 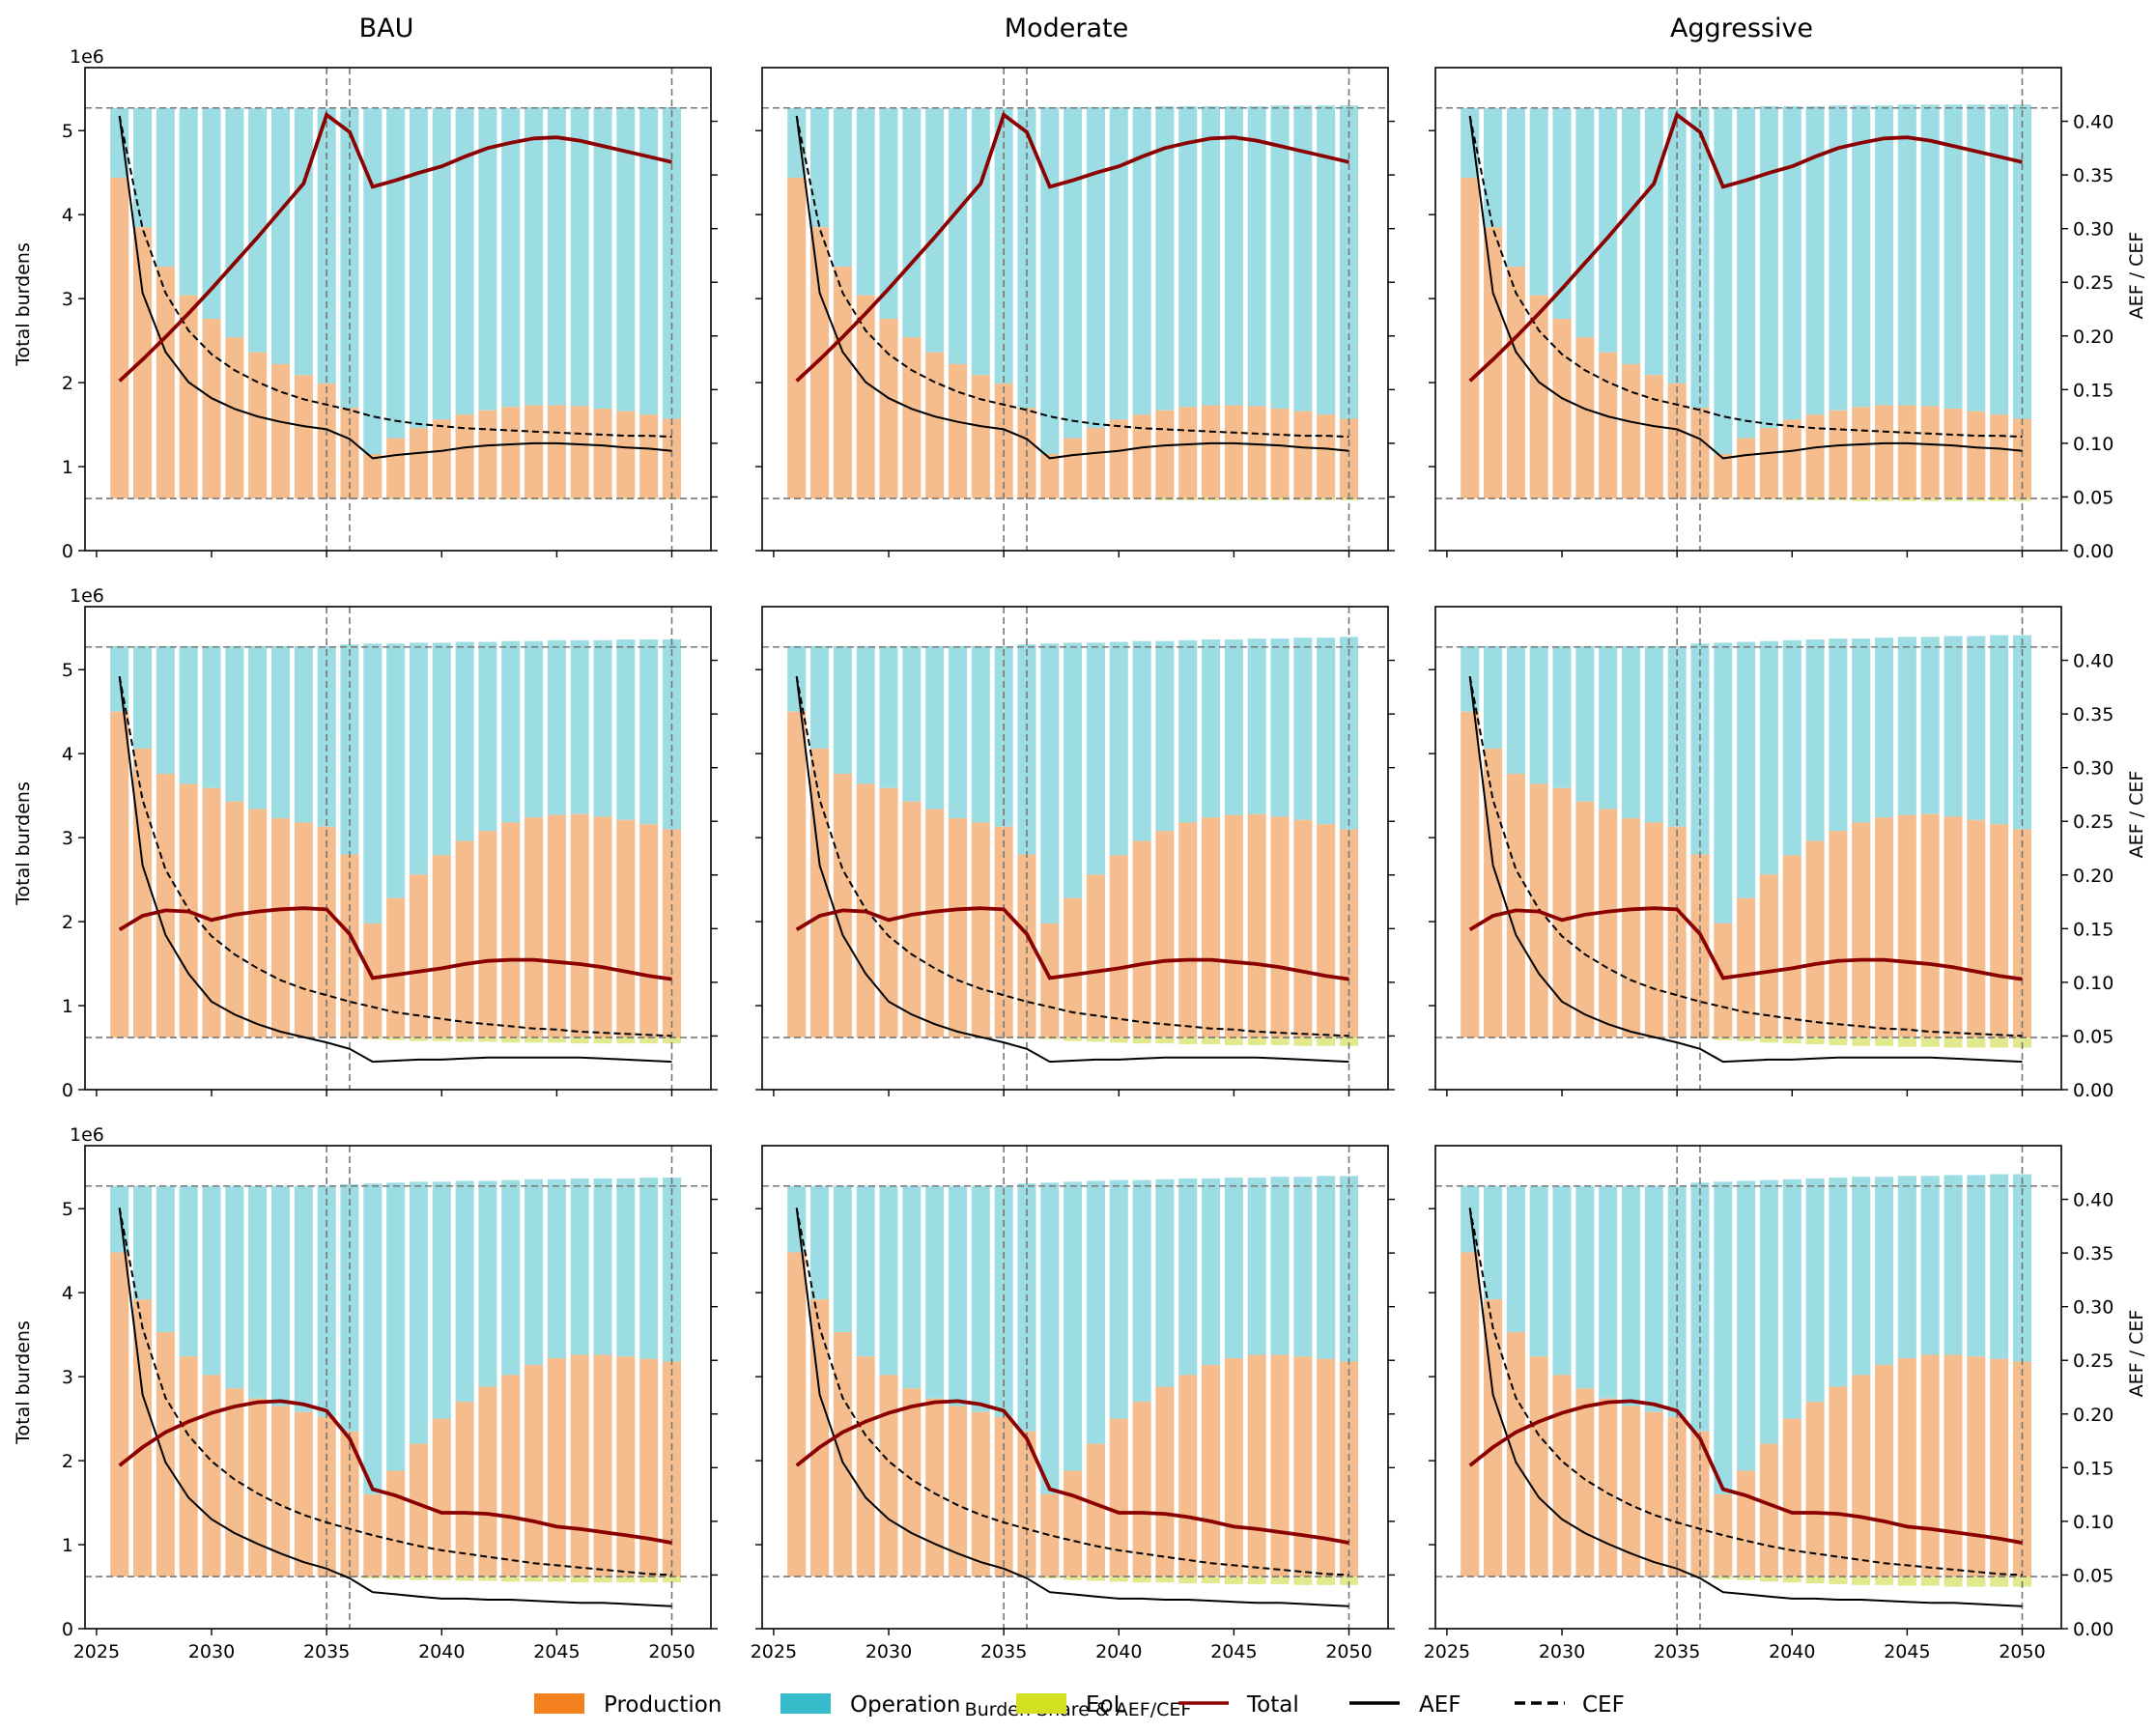 I want to click on right-tick-label: 0.10, so click(x=2093, y=983).